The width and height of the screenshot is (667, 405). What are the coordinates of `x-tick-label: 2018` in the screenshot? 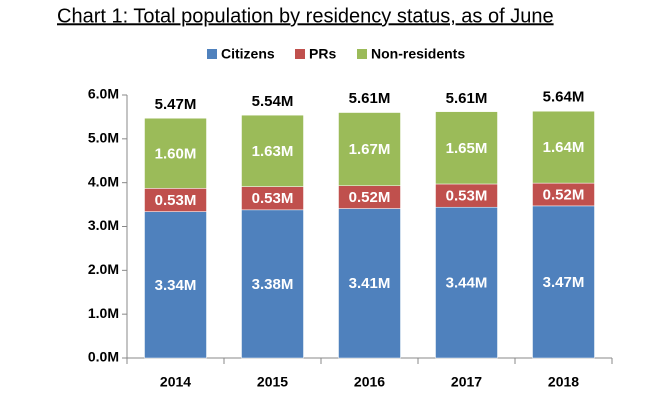 It's located at (563, 382).